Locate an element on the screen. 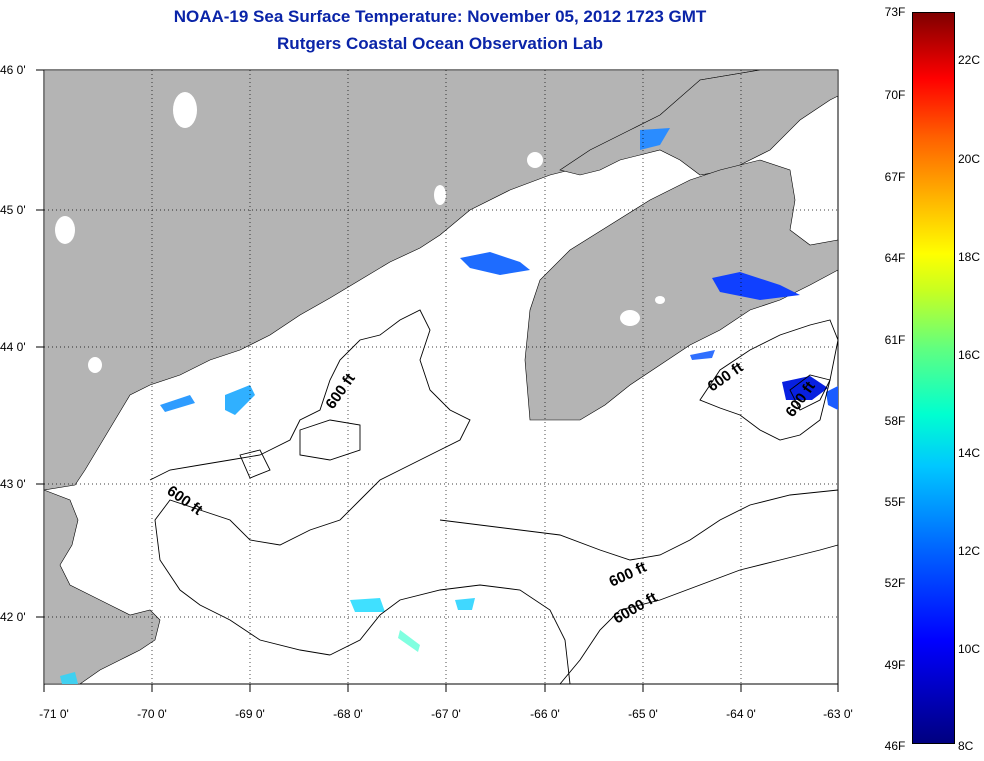 This screenshot has width=984, height=761. lon-label-70: -70 0' is located at coordinates (152, 714).